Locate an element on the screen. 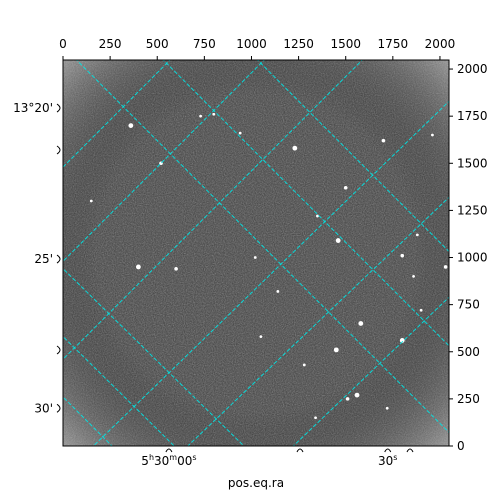 The image size is (500, 500). y-tick-label: 1250 is located at coordinates (472, 210).